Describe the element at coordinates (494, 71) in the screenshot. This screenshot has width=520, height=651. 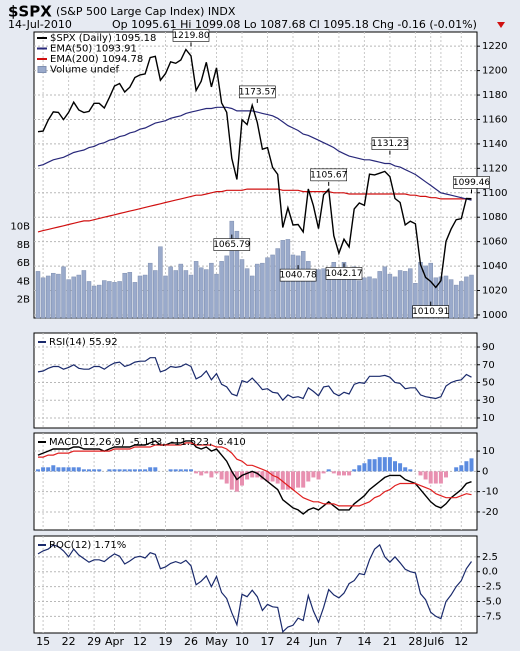
I see `y-tick-label: 1200` at that location.